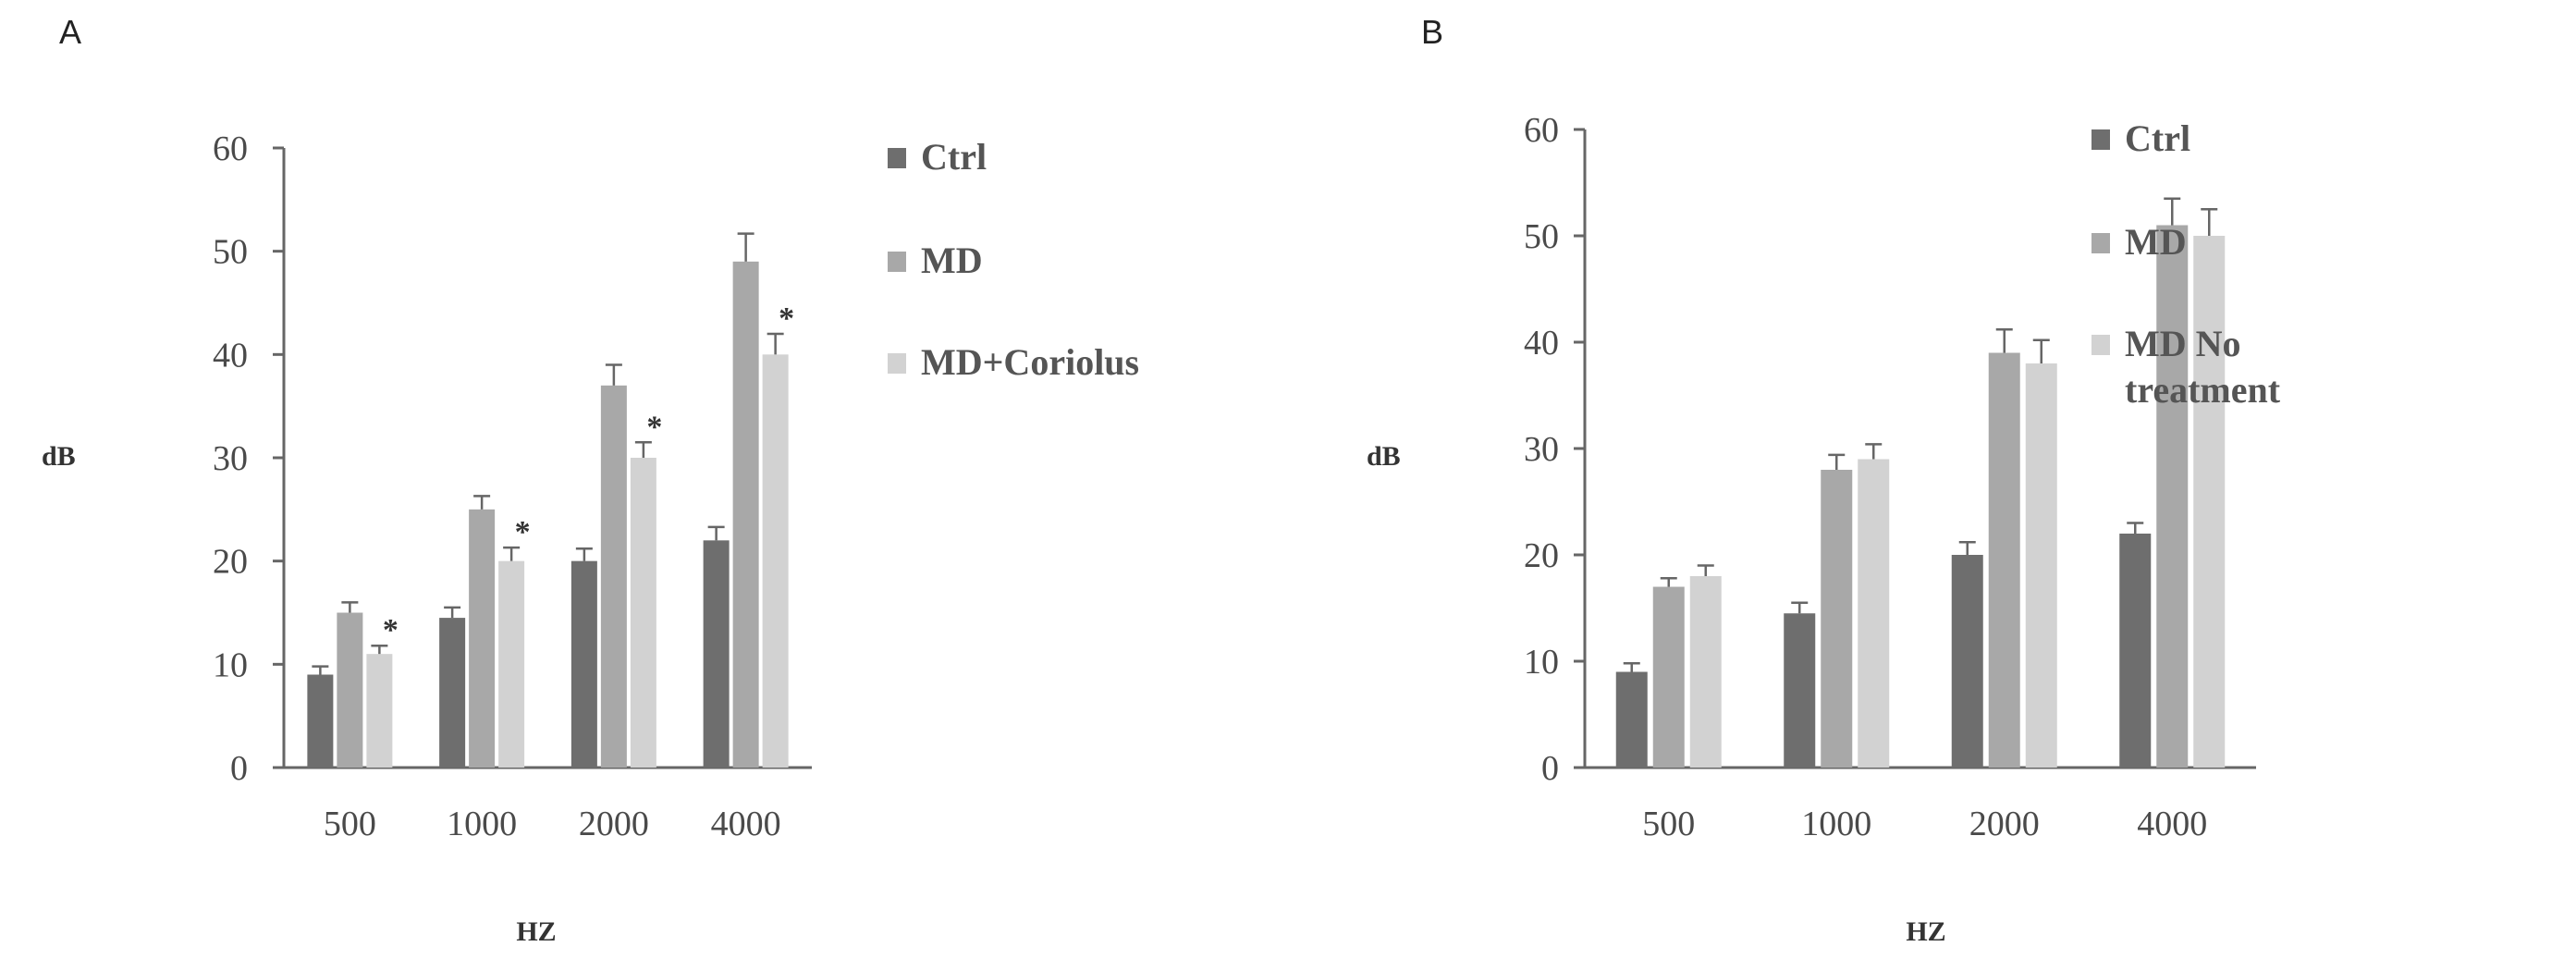 The image size is (2576, 959). I want to click on panel-b-y-tick-label: 50, so click(1541, 236).